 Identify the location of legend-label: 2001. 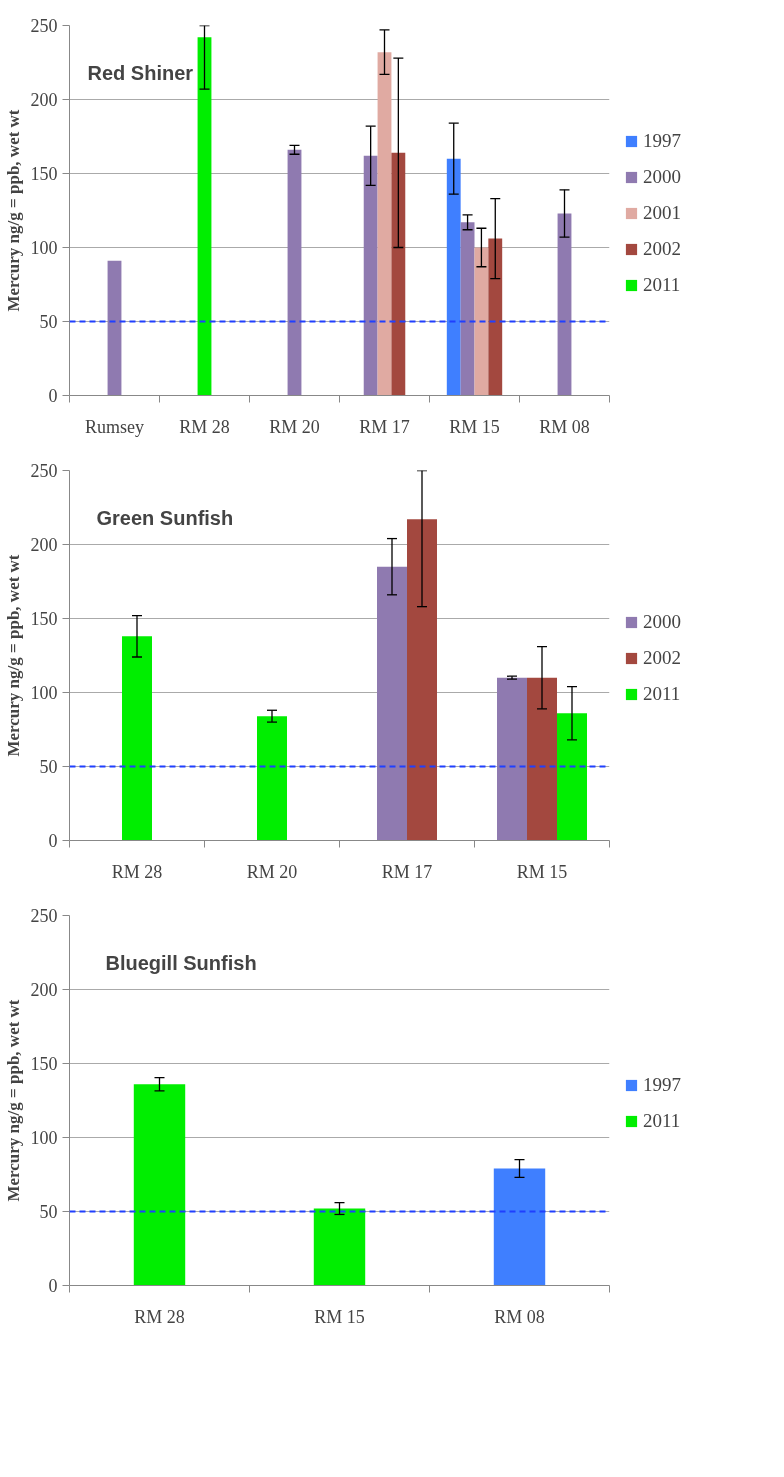
(662, 213).